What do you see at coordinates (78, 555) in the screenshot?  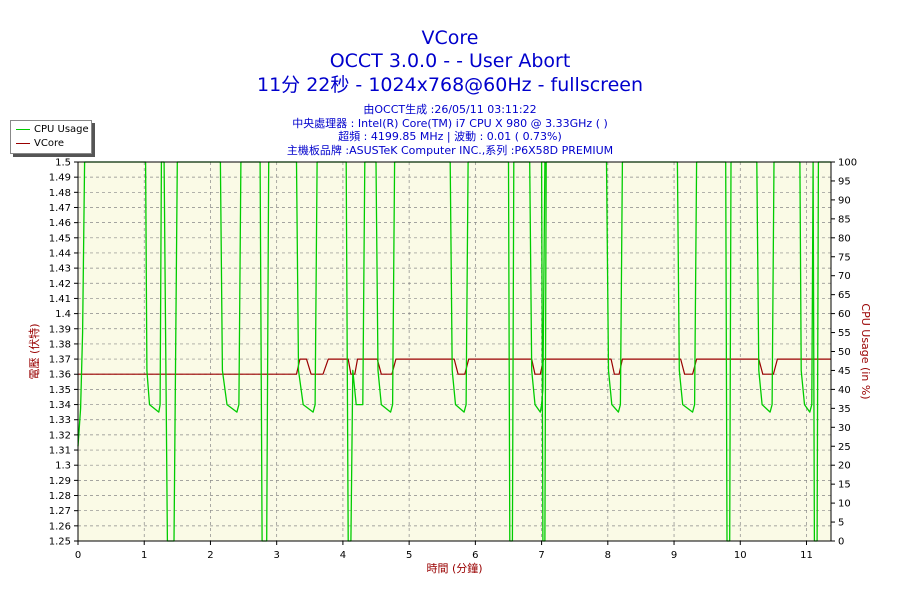 I see `x-tick-label: 0` at bounding box center [78, 555].